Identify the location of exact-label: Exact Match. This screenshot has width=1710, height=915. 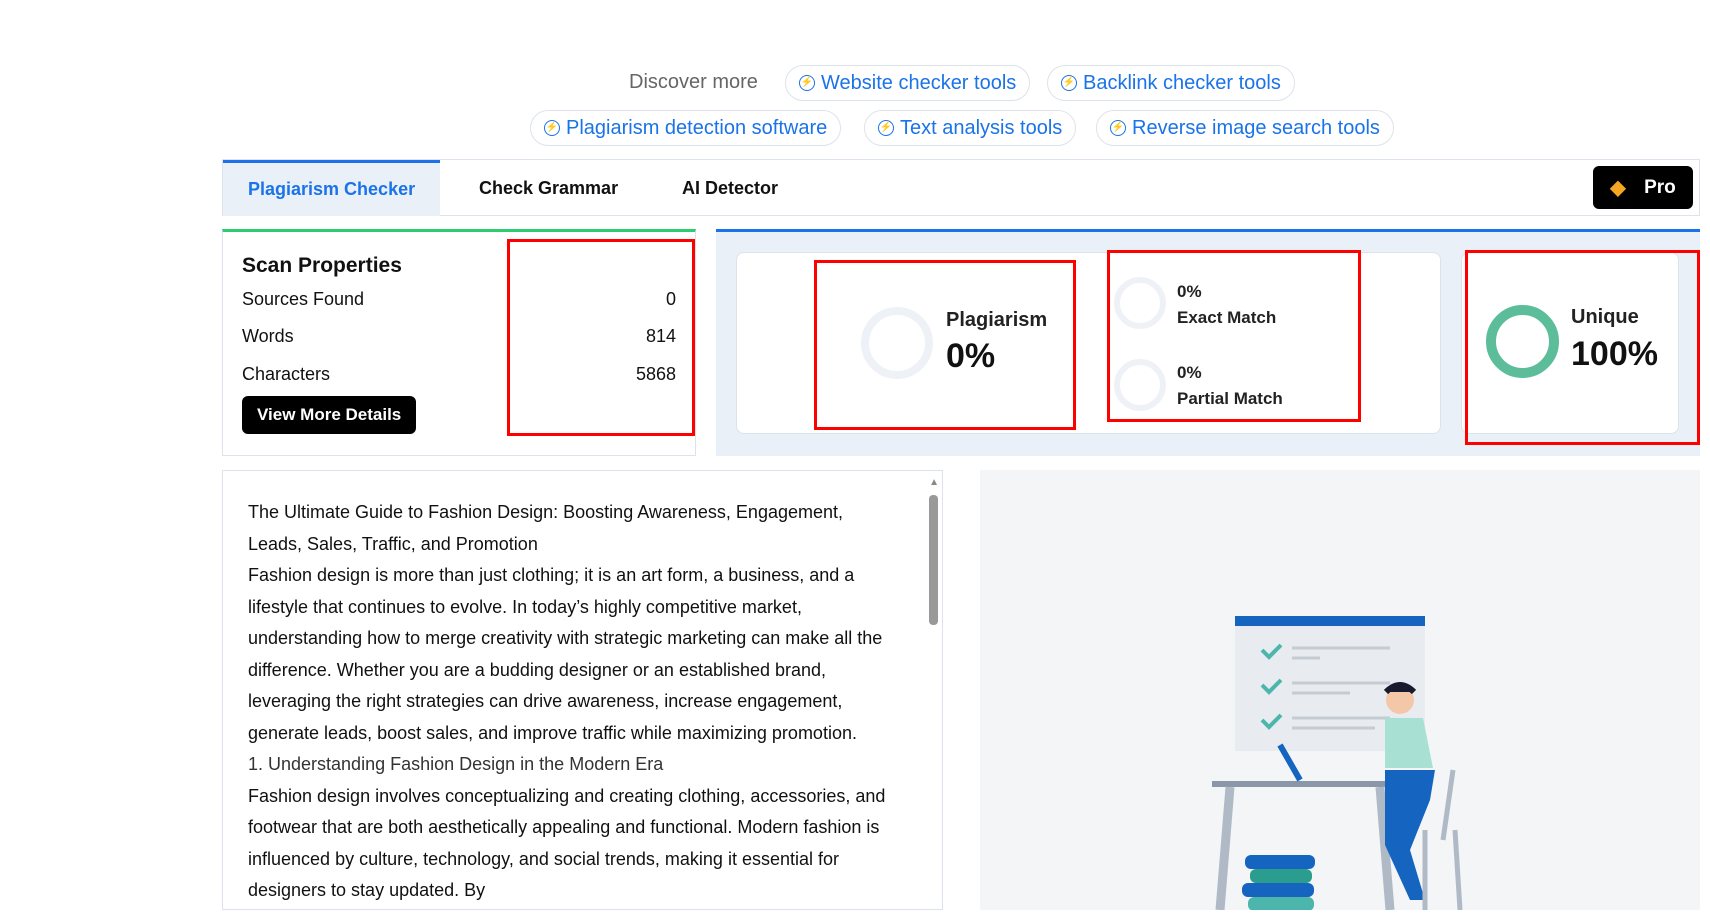
(1227, 317).